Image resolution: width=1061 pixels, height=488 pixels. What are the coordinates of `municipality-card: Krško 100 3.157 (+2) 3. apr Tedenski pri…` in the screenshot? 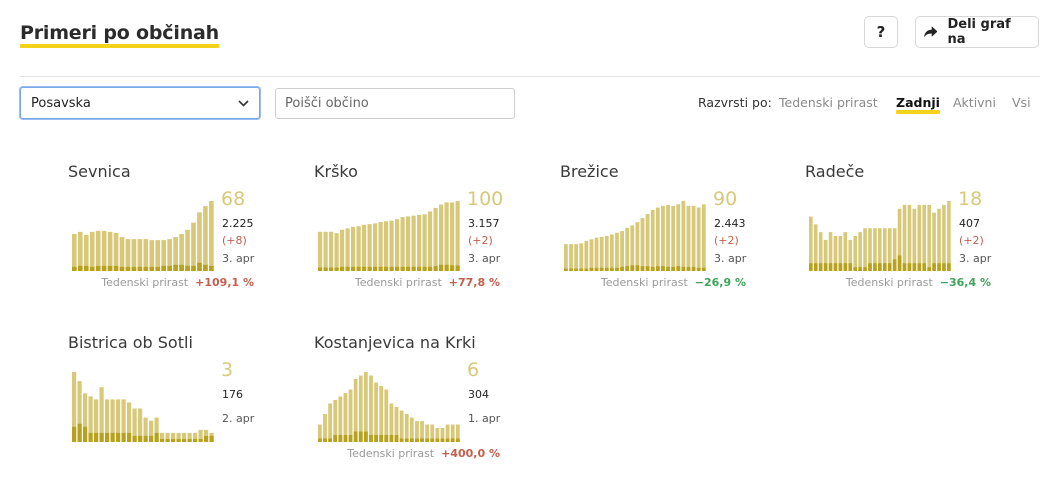 It's located at (414, 237).